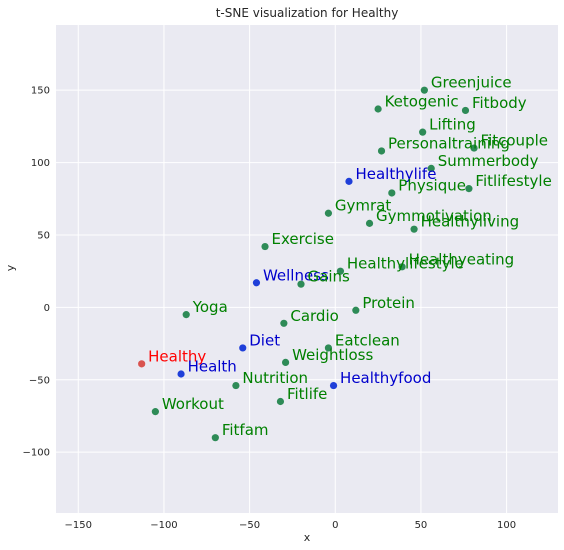 The width and height of the screenshot is (564, 550). What do you see at coordinates (402, 267) in the screenshot?
I see `point-healthyeating` at bounding box center [402, 267].